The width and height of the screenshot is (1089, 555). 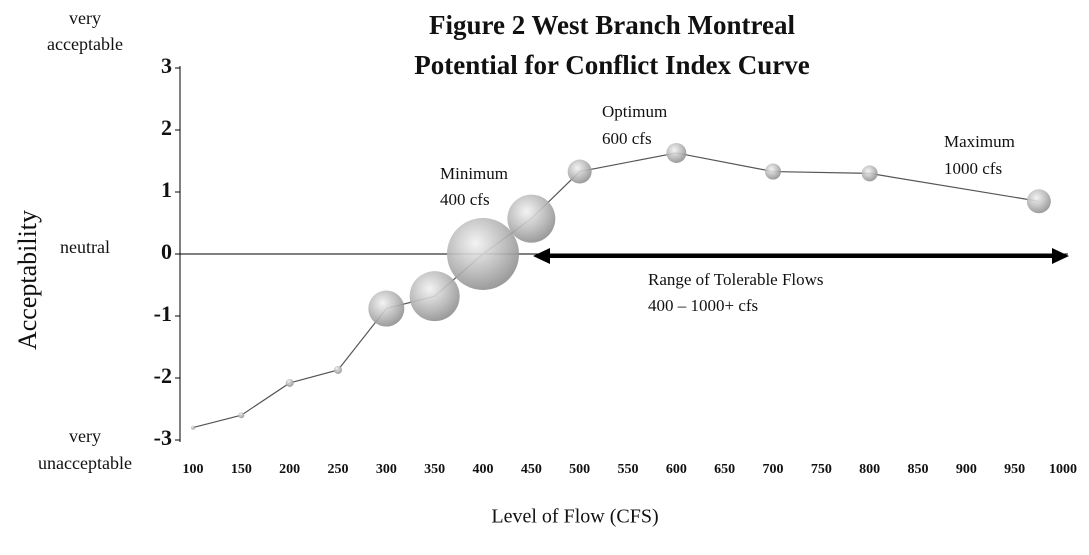 I want to click on chart-title: Potential for Conflict Index Curve, so click(x=611, y=65).